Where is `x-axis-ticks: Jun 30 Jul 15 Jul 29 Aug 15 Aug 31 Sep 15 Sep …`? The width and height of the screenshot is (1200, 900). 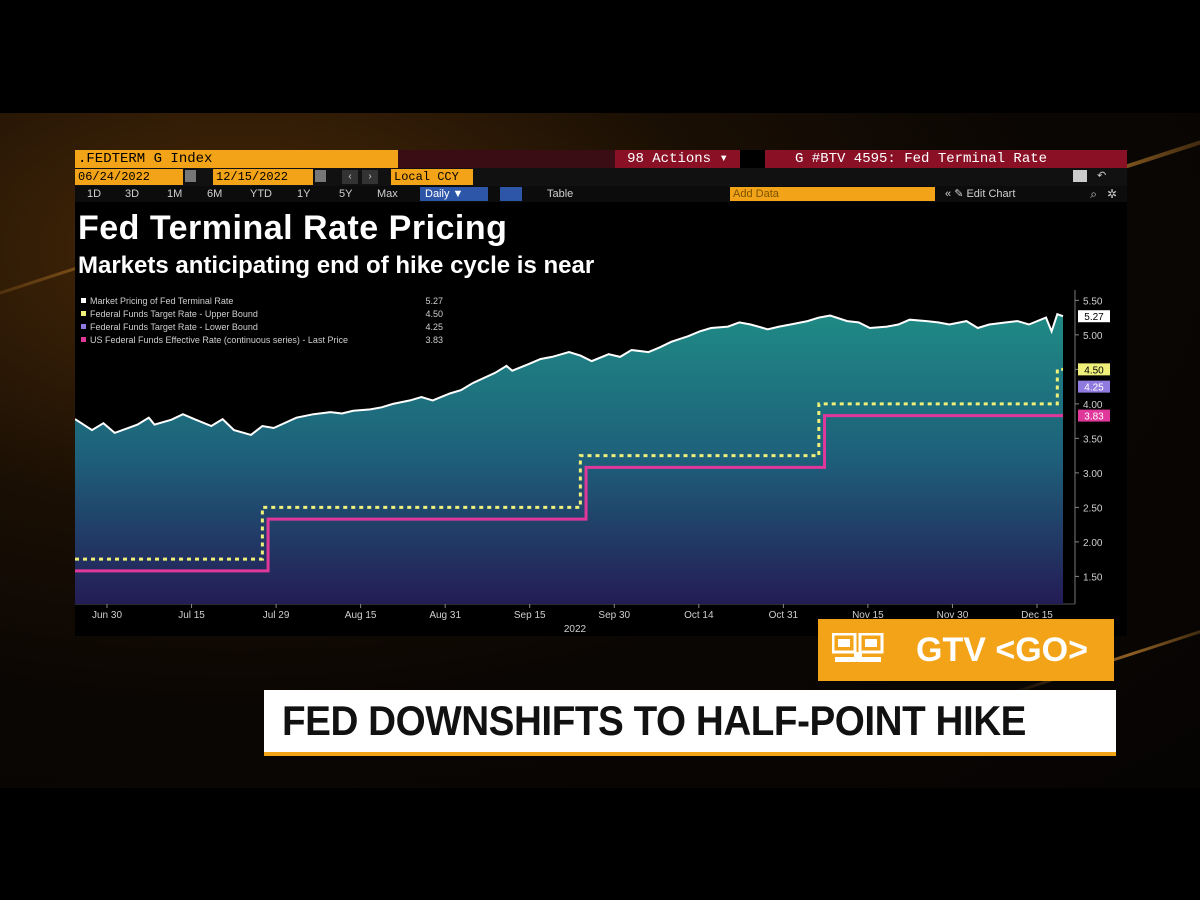
x-axis-ticks: Jun 30 Jul 15 Jul 29 Aug 15 Aug 31 Sep 15 Sep … is located at coordinates (572, 619).